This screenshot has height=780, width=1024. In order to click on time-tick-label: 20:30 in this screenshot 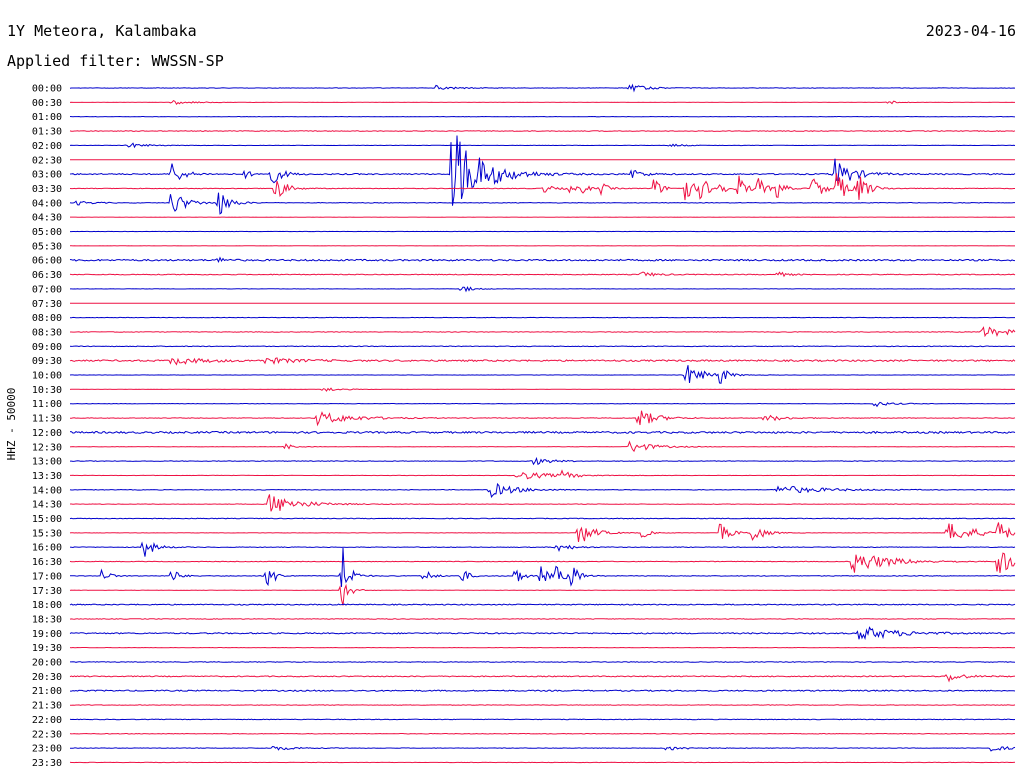, I will do `click(47, 677)`.